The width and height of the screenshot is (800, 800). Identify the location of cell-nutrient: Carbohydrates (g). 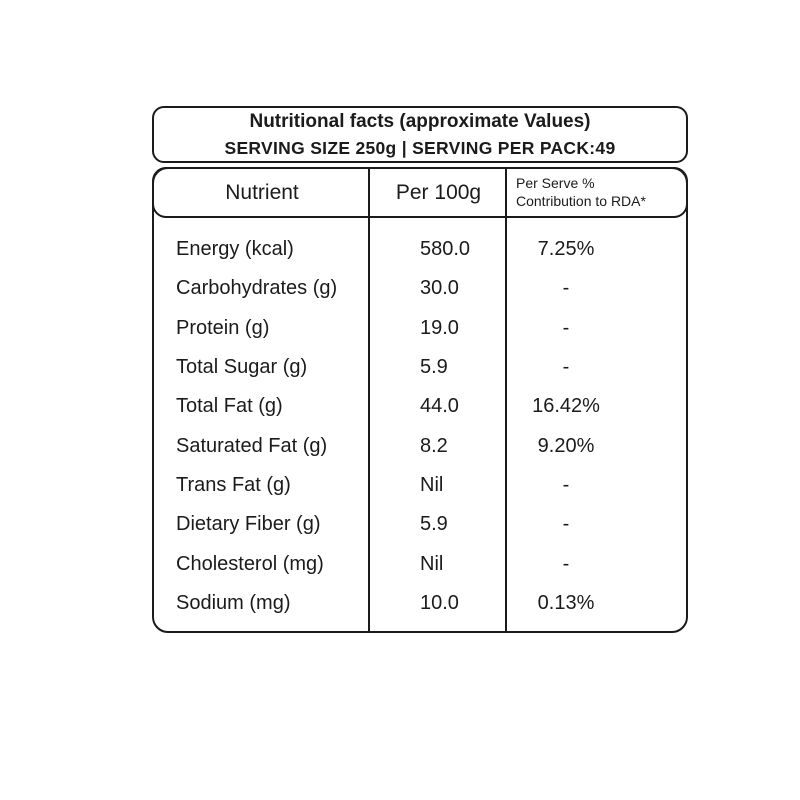
(257, 288).